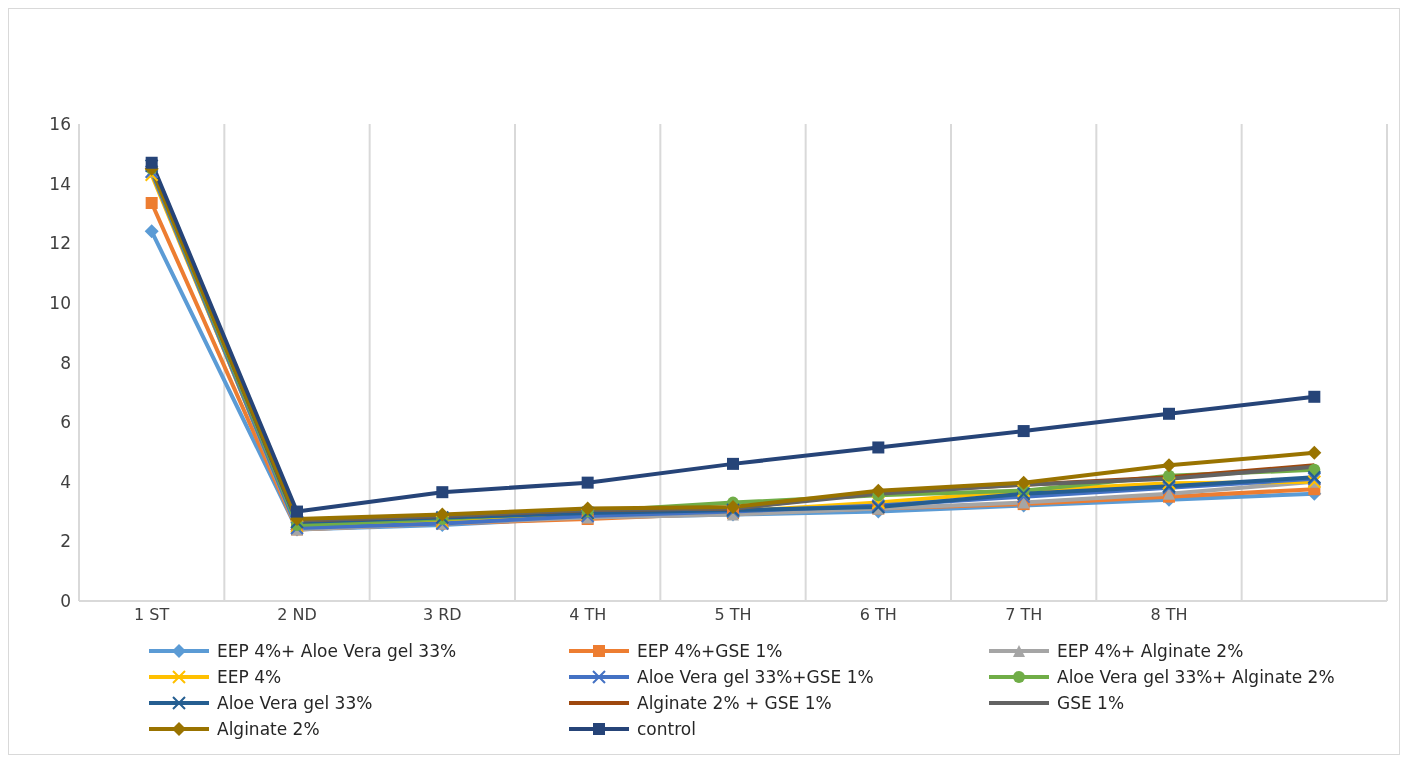 The image size is (1411, 759). I want to click on y-tick-label: 6, so click(65, 422).